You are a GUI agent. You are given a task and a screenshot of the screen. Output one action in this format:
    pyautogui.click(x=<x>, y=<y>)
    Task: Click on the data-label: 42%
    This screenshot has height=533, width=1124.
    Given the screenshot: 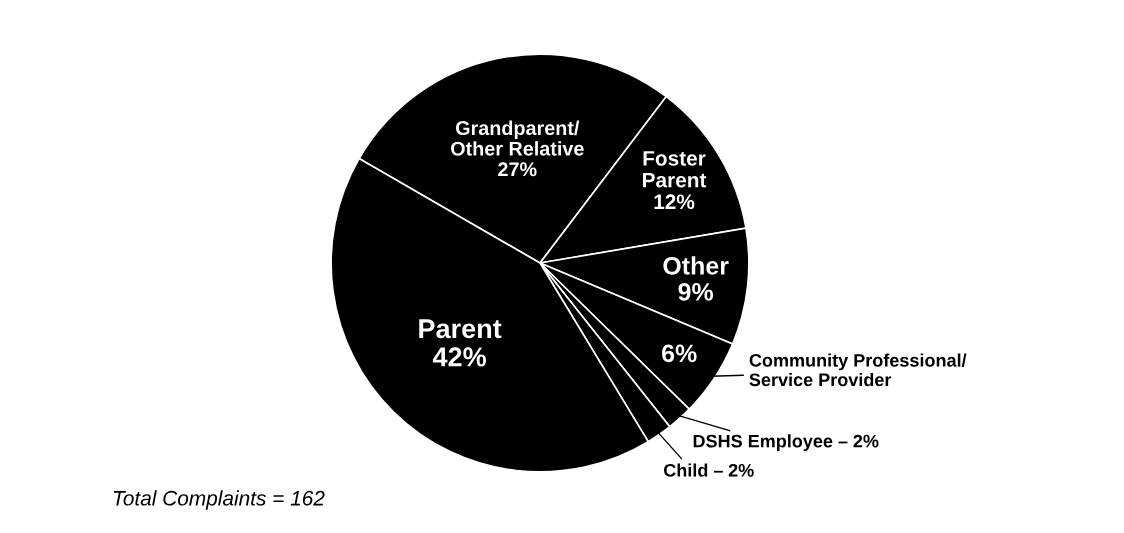 What is the action you would take?
    pyautogui.click(x=459, y=357)
    